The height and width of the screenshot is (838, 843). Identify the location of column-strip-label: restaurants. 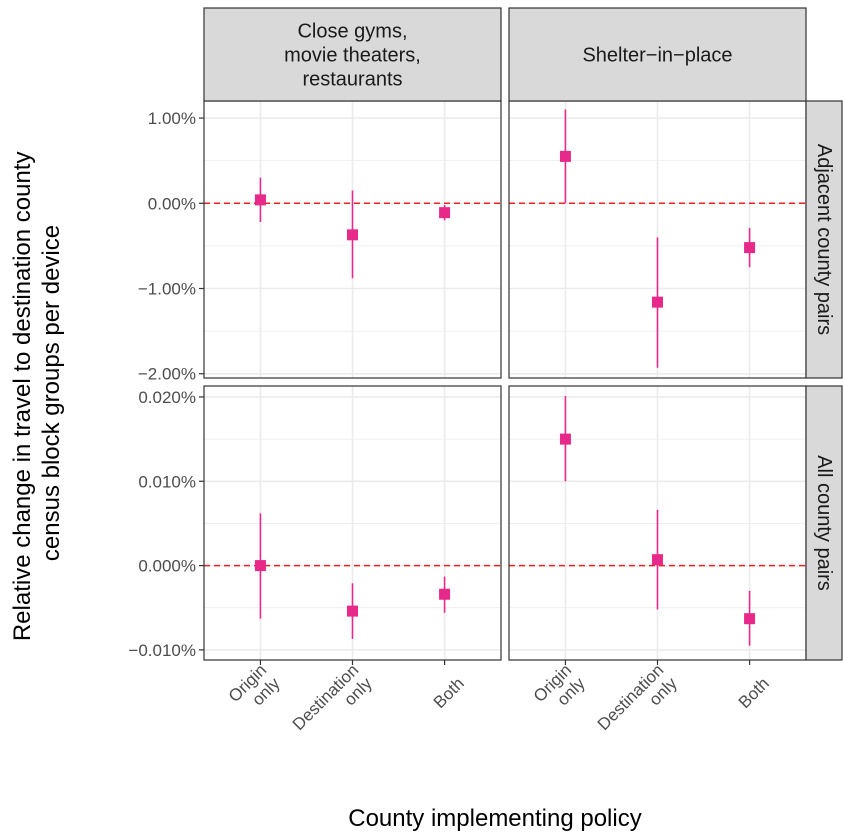
(352, 80).